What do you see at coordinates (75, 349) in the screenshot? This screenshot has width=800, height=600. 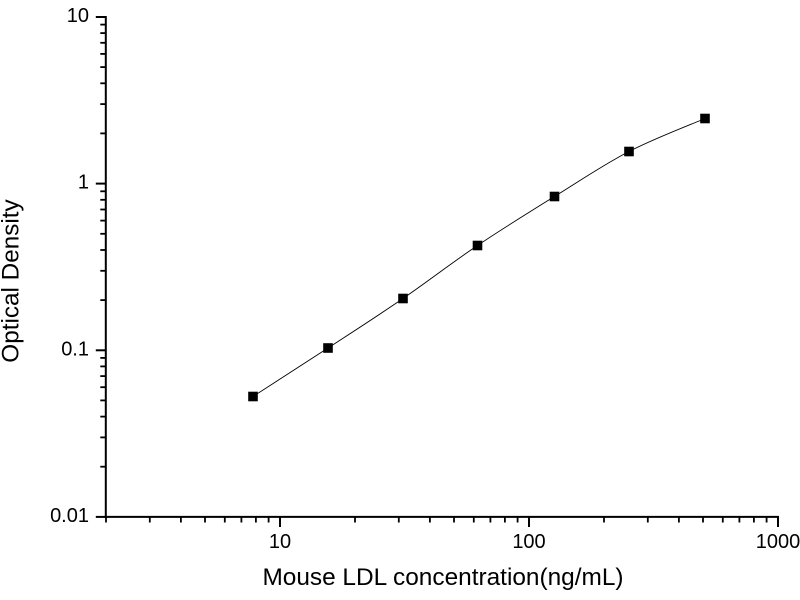 I see `svg-text: 0.1` at bounding box center [75, 349].